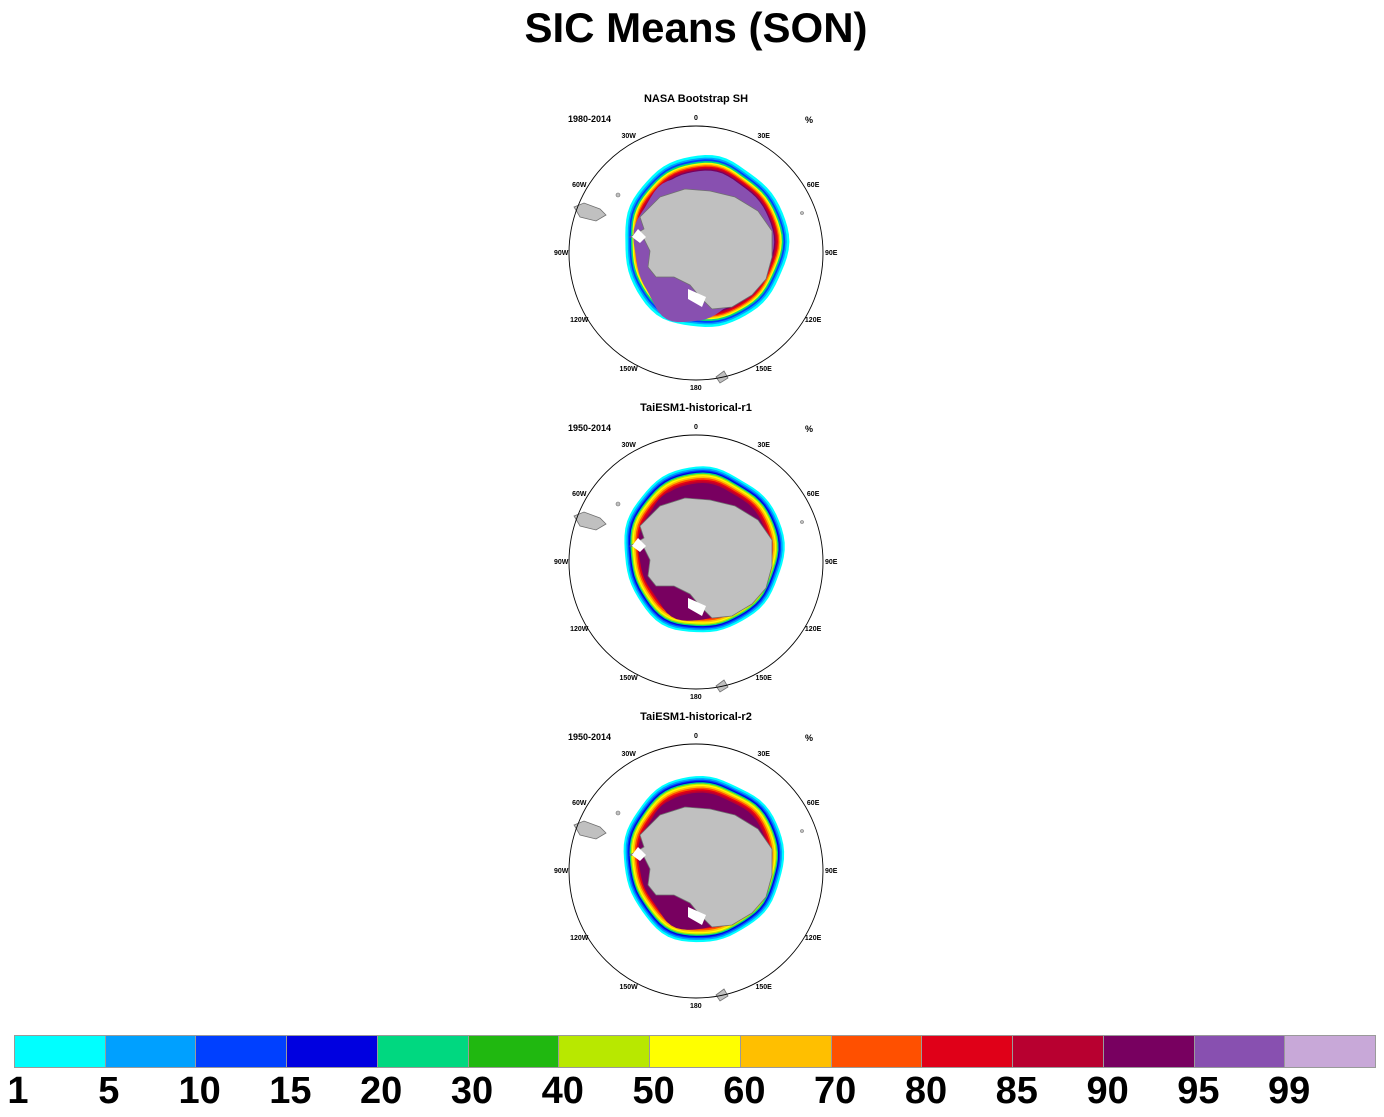 This screenshot has height=1117, width=1384. I want to click on colorbar-tick-label: 60, so click(744, 1091).